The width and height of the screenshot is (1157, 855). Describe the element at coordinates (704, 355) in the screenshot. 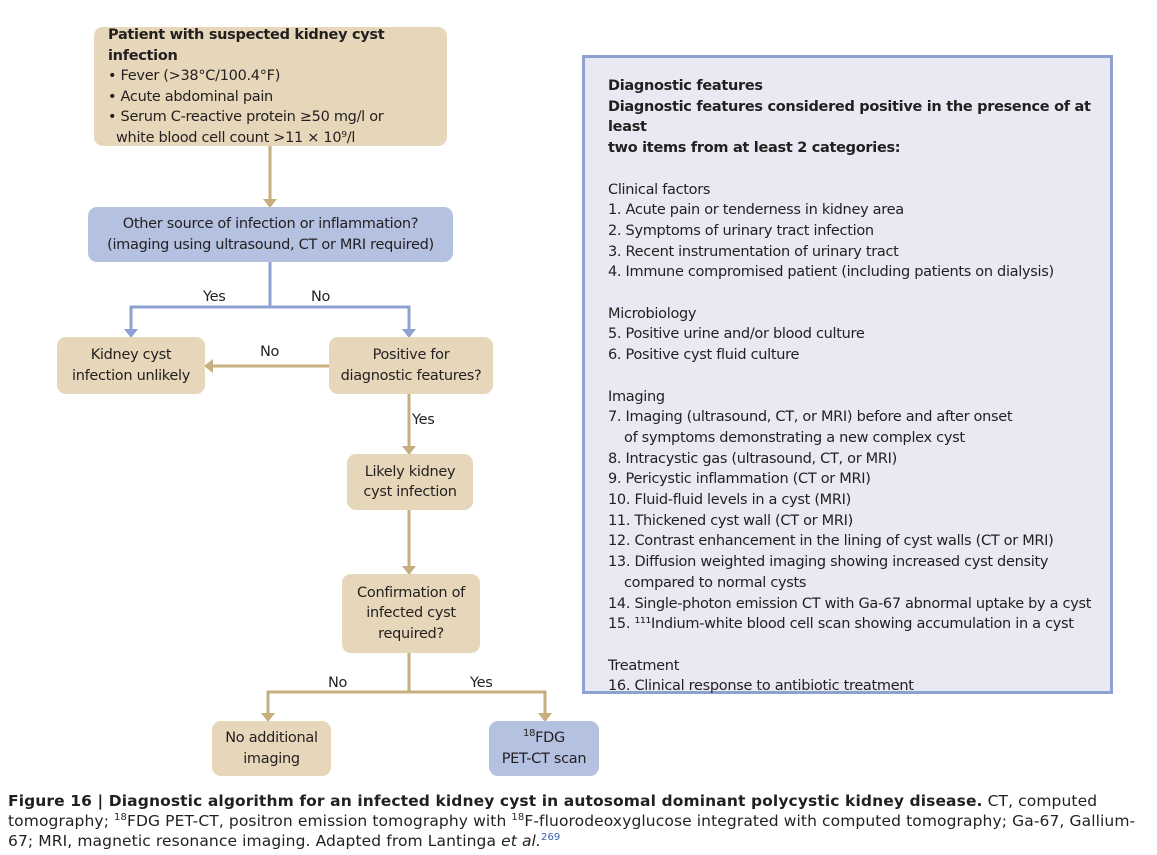

I see `feature-item: 6. Positive cyst fluid culture` at that location.